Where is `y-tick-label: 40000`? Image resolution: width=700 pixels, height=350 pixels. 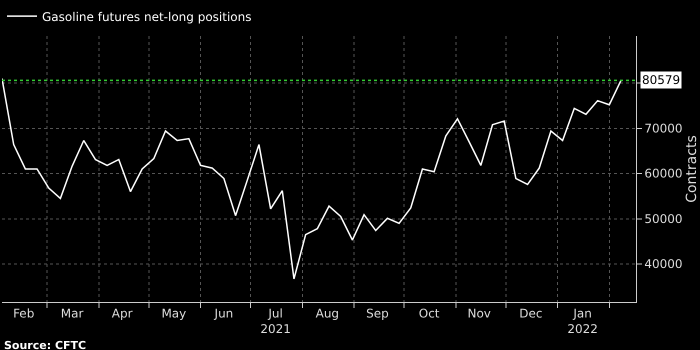 y-tick-label: 40000 is located at coordinates (663, 264).